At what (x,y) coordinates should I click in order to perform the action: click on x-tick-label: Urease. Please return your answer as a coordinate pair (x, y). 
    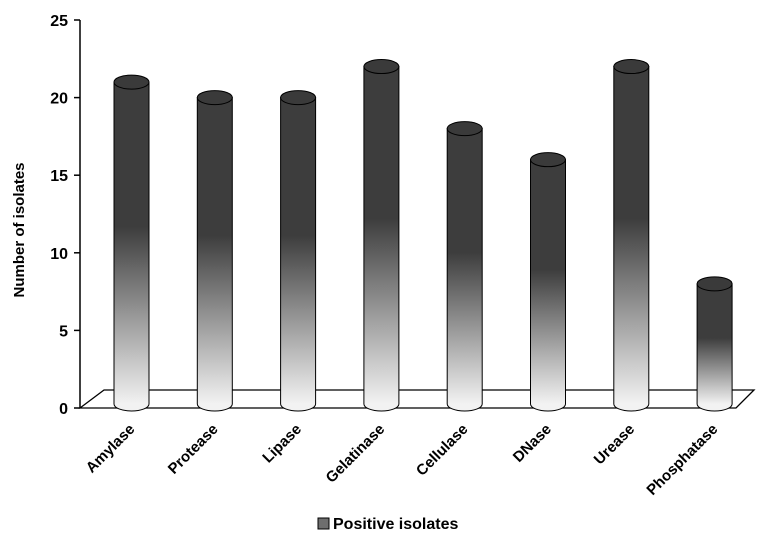
    Looking at the image, I should click on (614, 444).